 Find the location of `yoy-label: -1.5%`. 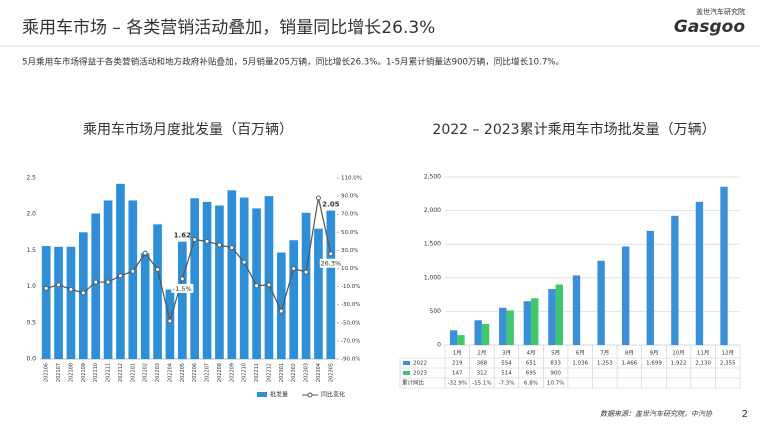

yoy-label: -1.5% is located at coordinates (182, 289).